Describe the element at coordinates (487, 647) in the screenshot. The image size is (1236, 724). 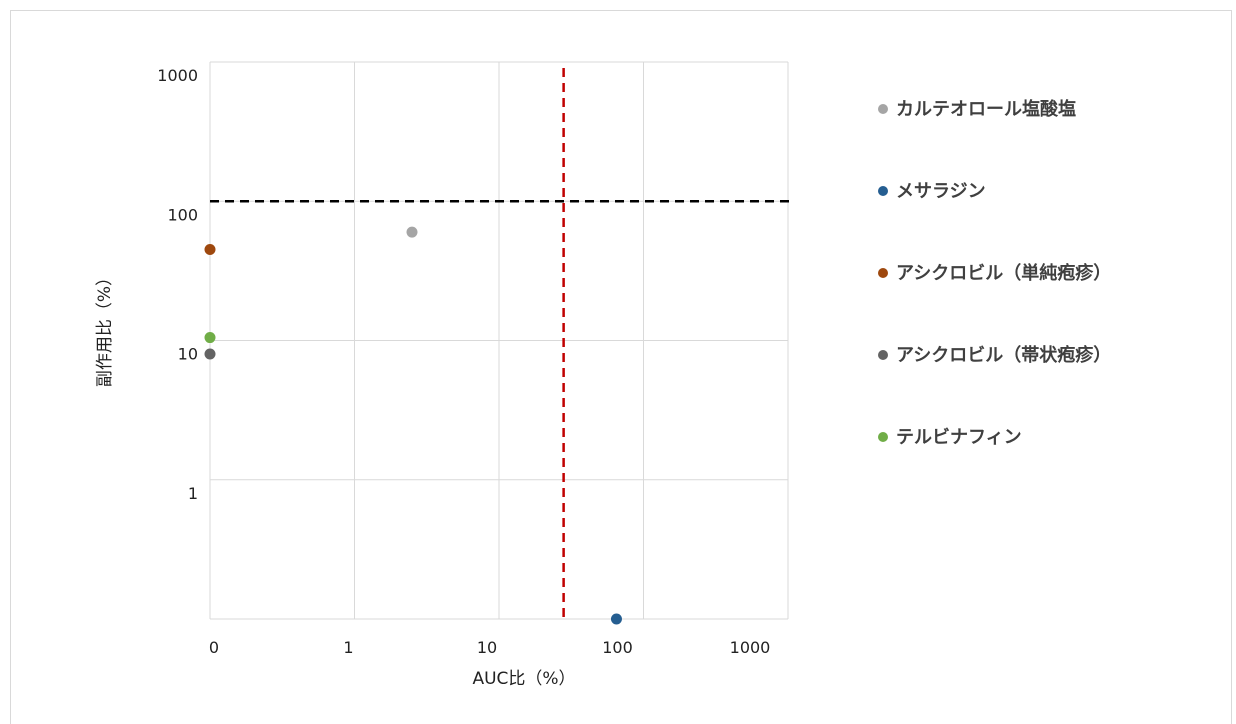
I see `x-tick-label: 10` at that location.